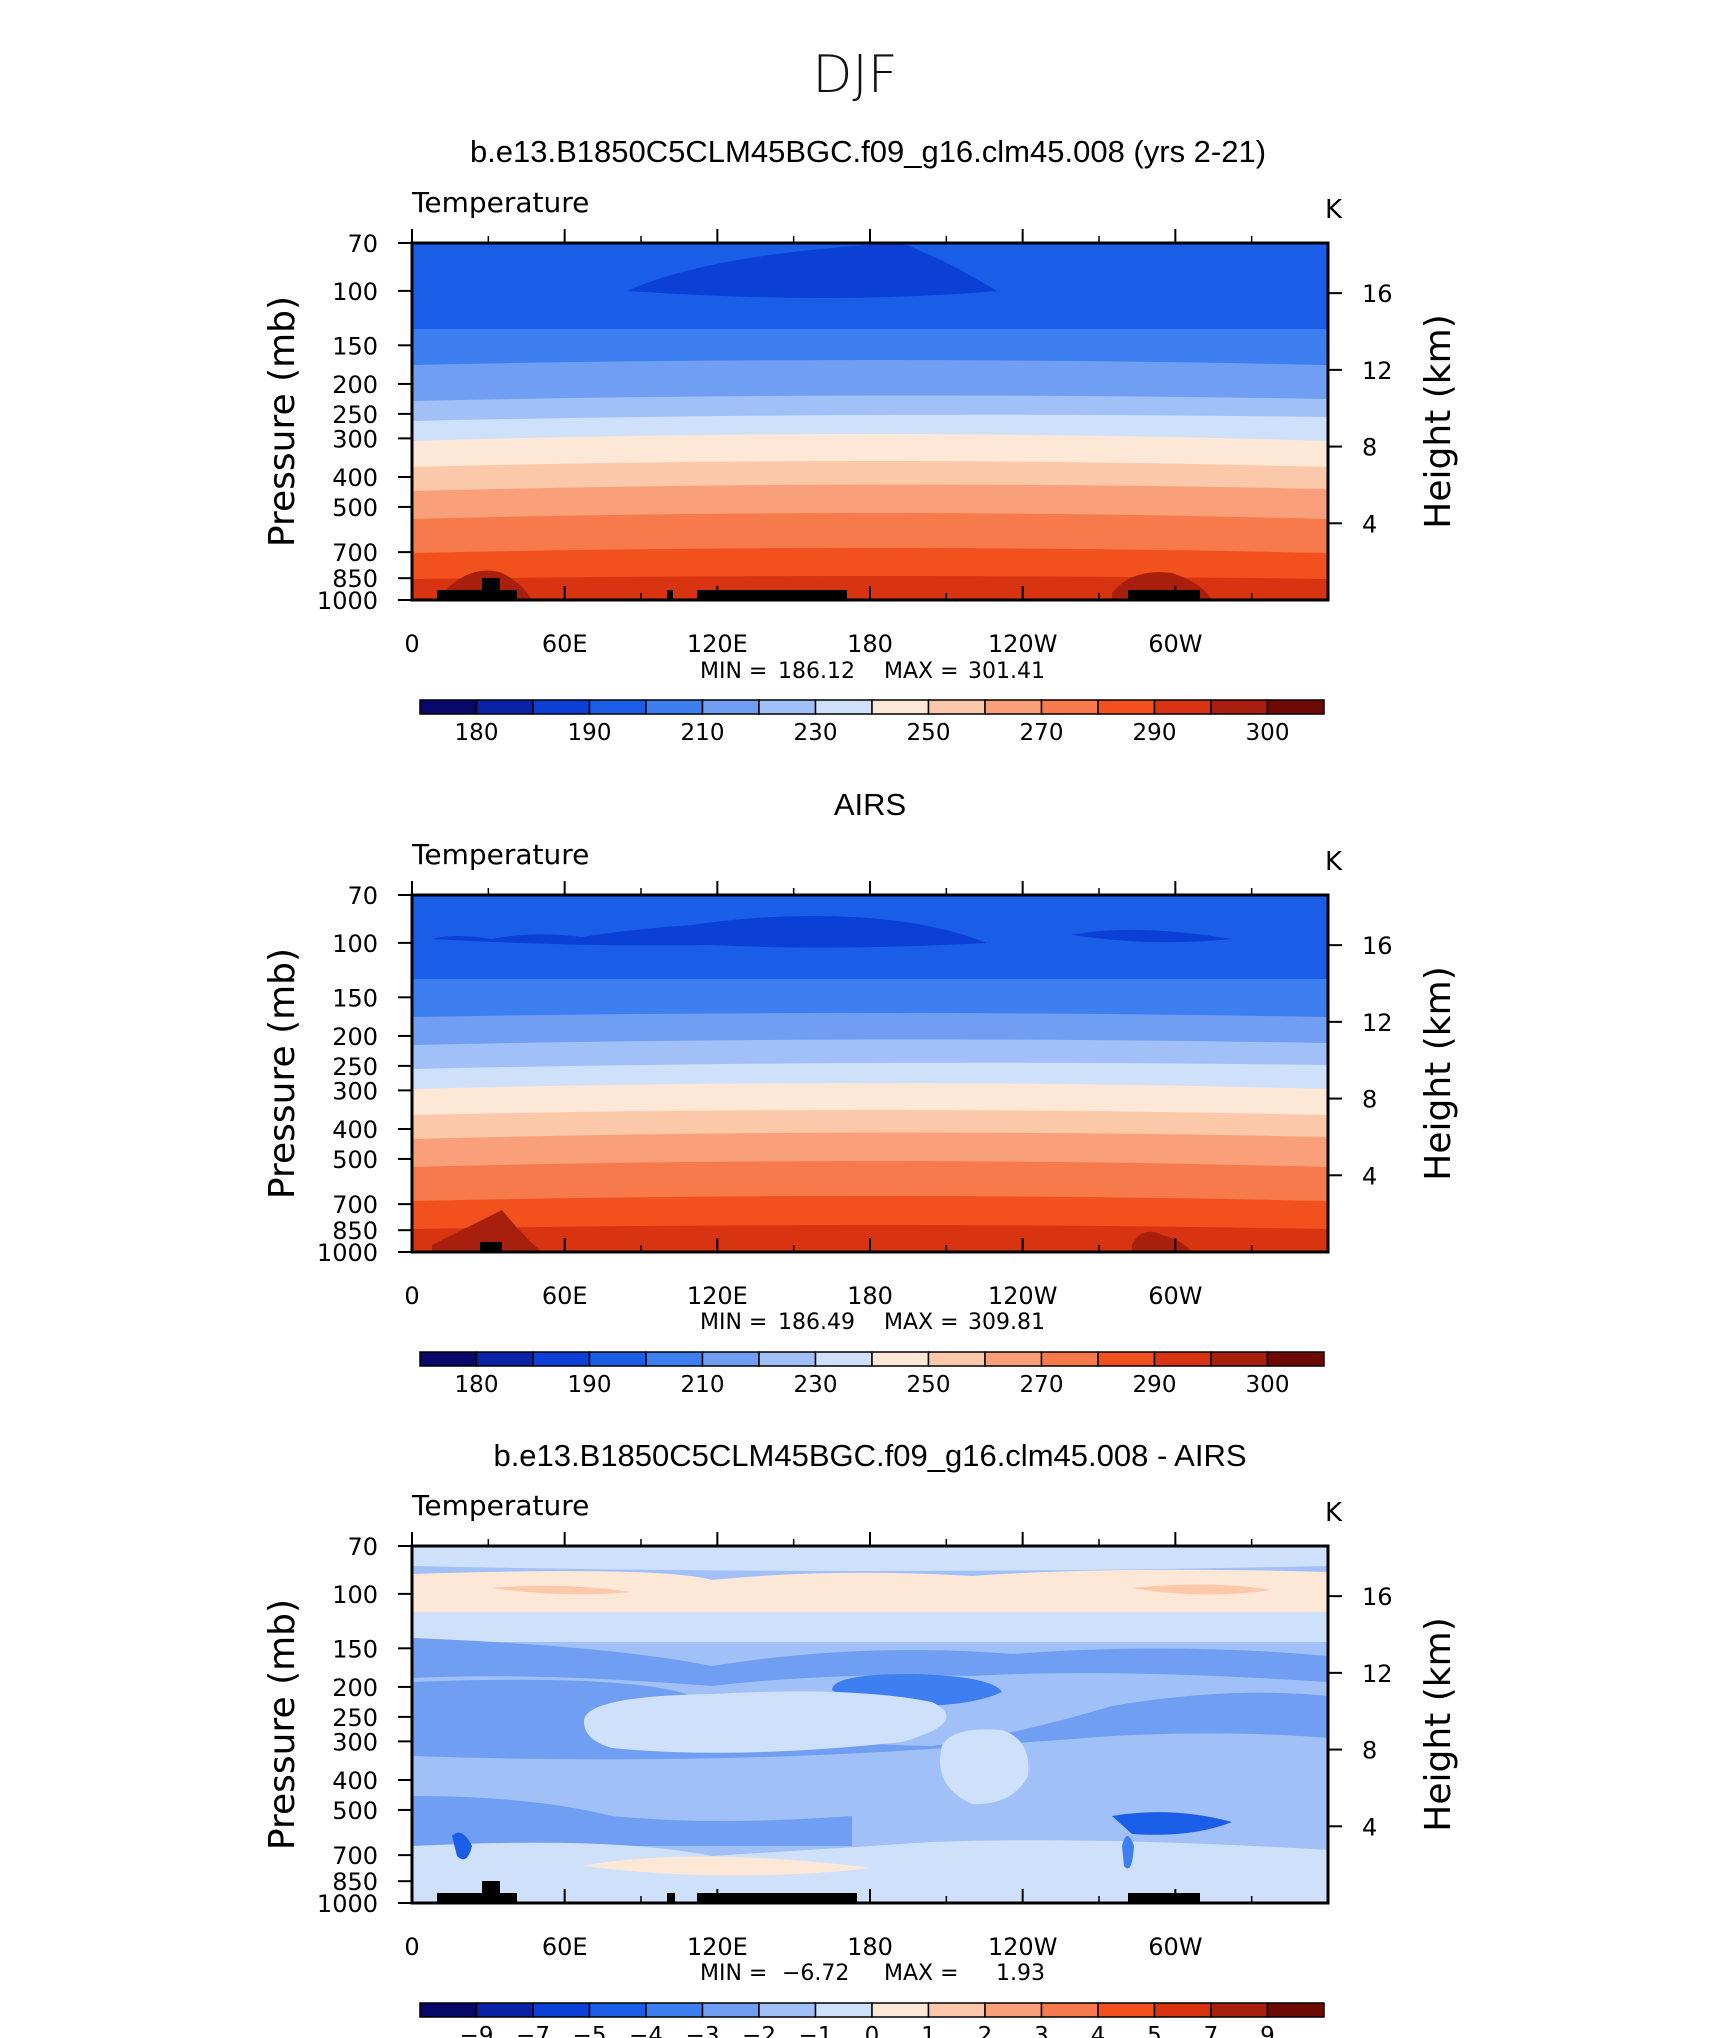  What do you see at coordinates (1369, 1827) in the screenshot?
I see `y2-tick-label: 4` at bounding box center [1369, 1827].